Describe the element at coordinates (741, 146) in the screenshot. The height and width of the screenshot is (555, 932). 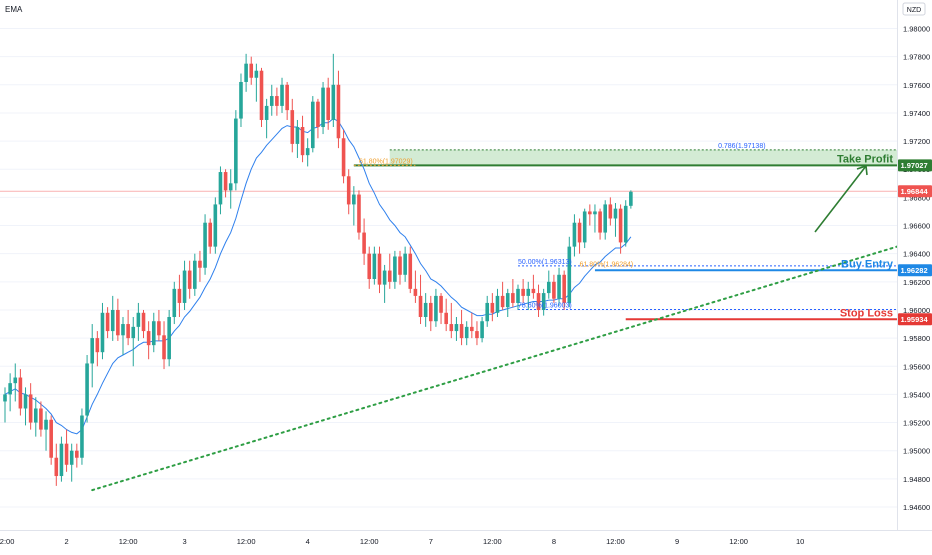
I see `fib-786-label: 0.786(1.97138)` at that location.